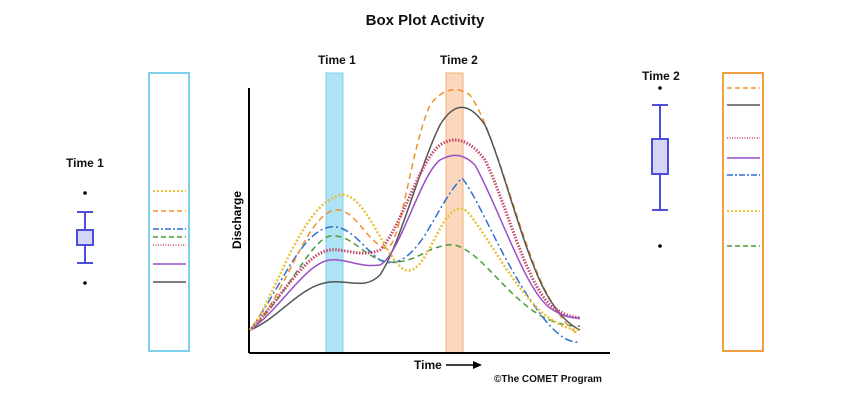 The image size is (850, 420). What do you see at coordinates (660, 88) in the screenshot?
I see `time2-outlier-high` at bounding box center [660, 88].